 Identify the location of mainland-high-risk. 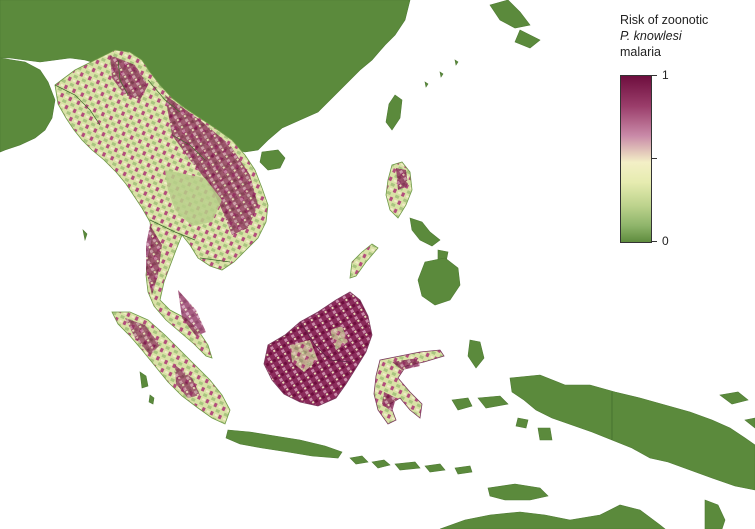
(184, 195).